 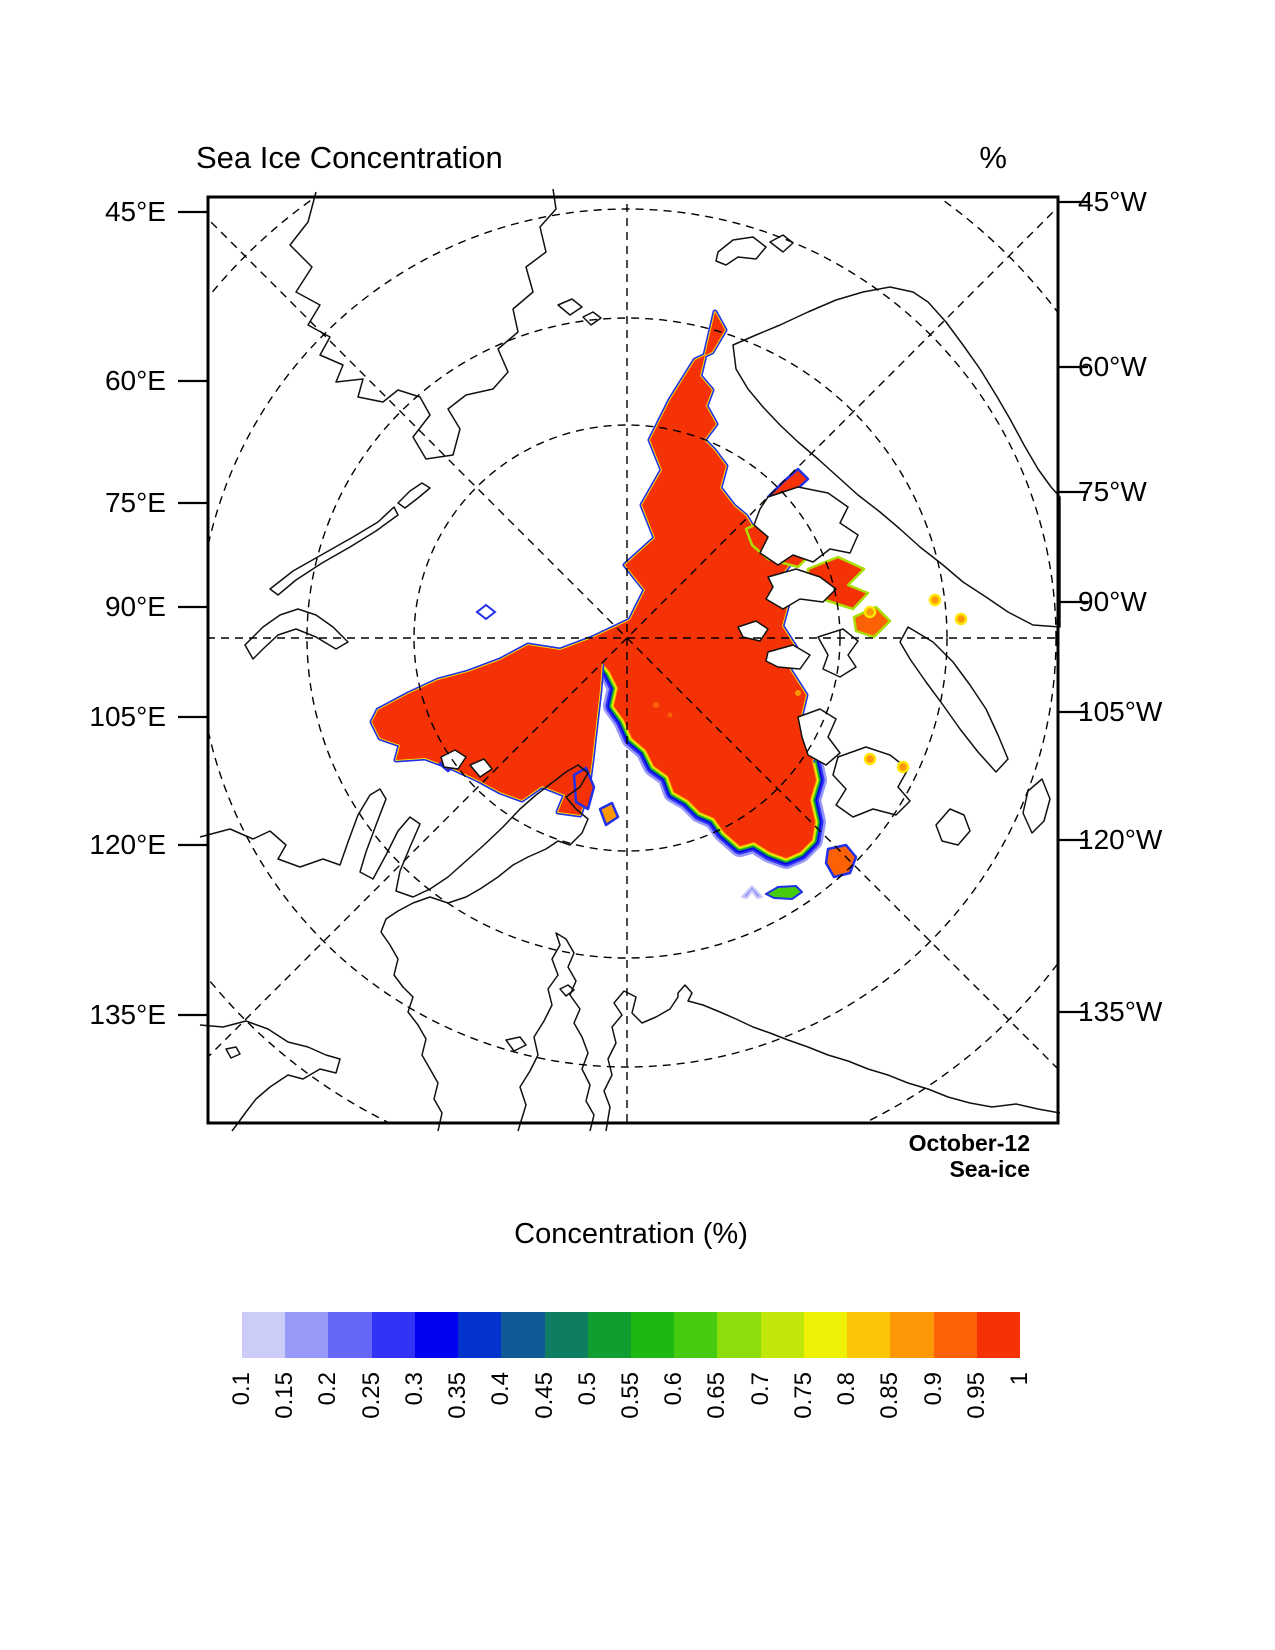 What do you see at coordinates (860, 1156) in the screenshot?
I see `annotation: October-12 Sea-ice` at bounding box center [860, 1156].